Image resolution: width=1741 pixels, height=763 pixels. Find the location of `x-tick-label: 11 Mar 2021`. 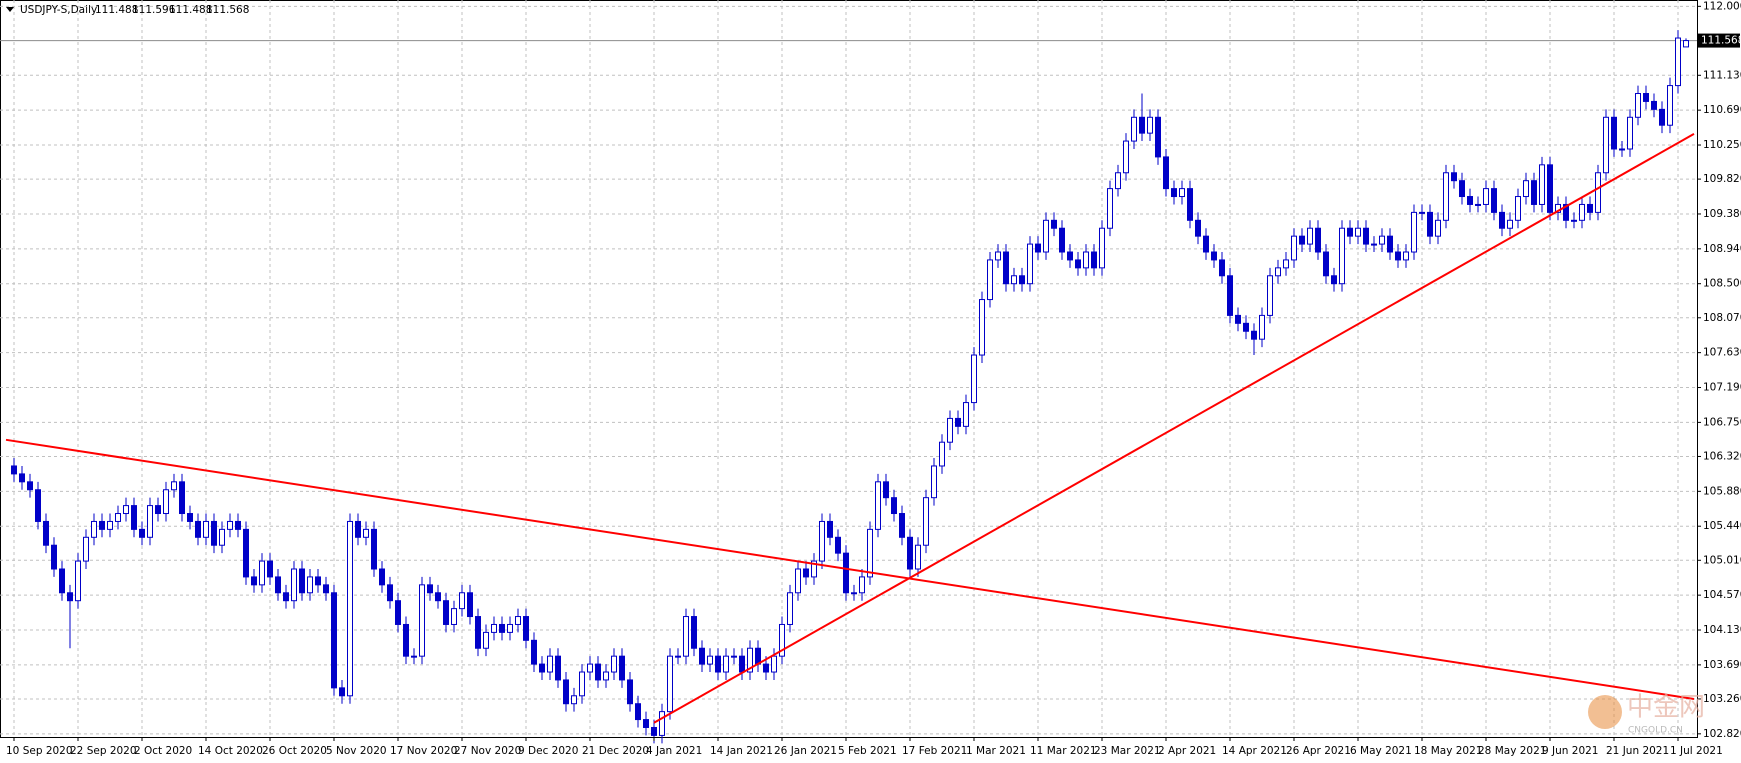

x-tick-label: 11 Mar 2021 is located at coordinates (1063, 751).